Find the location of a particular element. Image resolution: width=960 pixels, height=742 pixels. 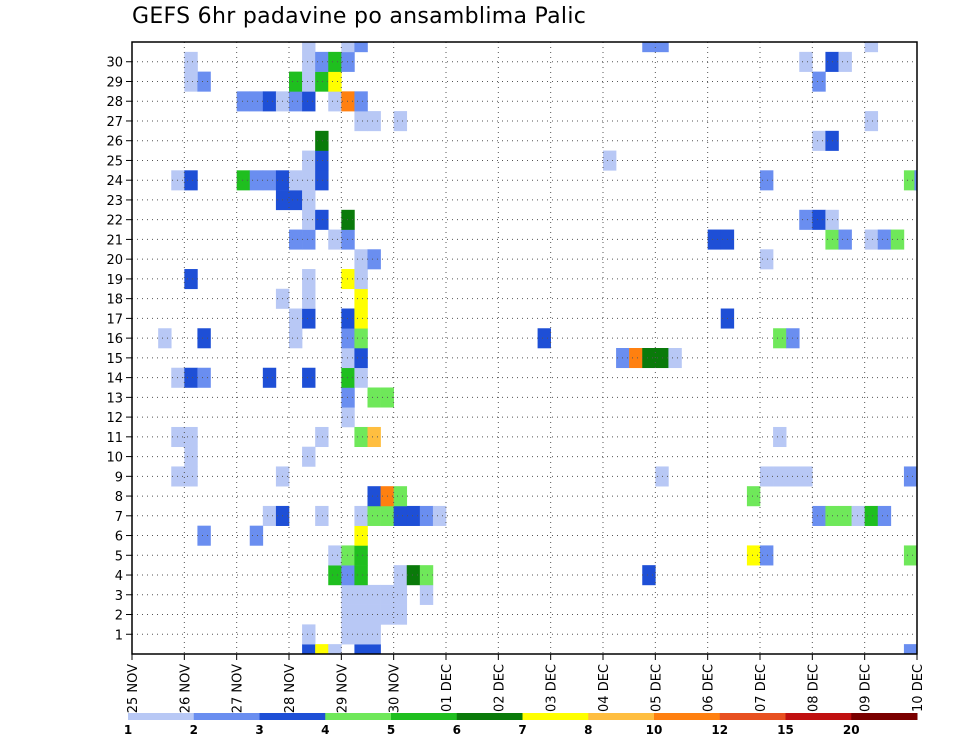

y-tick-label: 11 is located at coordinates (114, 438).